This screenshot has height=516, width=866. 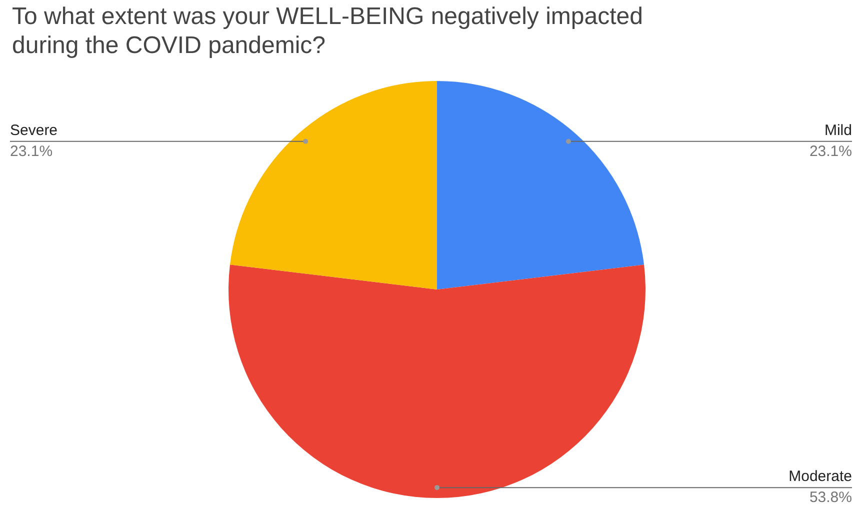 What do you see at coordinates (328, 31) in the screenshot?
I see `chart-title: To what extent was your WELL-BEING negatively impacted during the COVID pandemic?` at bounding box center [328, 31].